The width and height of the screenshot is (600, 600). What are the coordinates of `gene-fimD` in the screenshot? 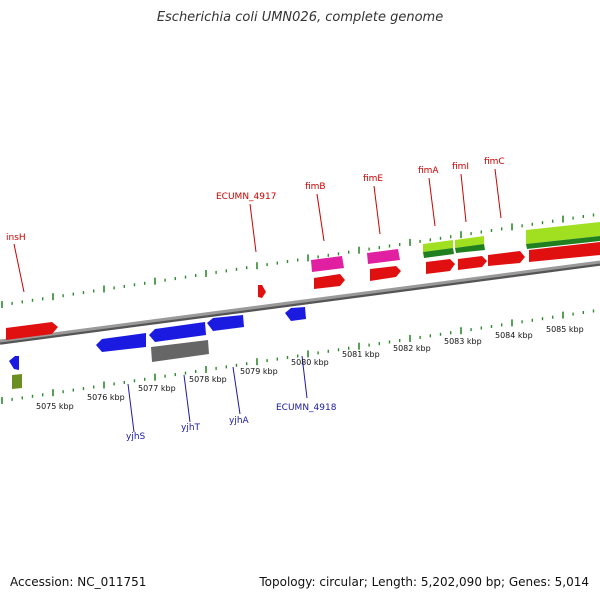 It's located at (564, 252).